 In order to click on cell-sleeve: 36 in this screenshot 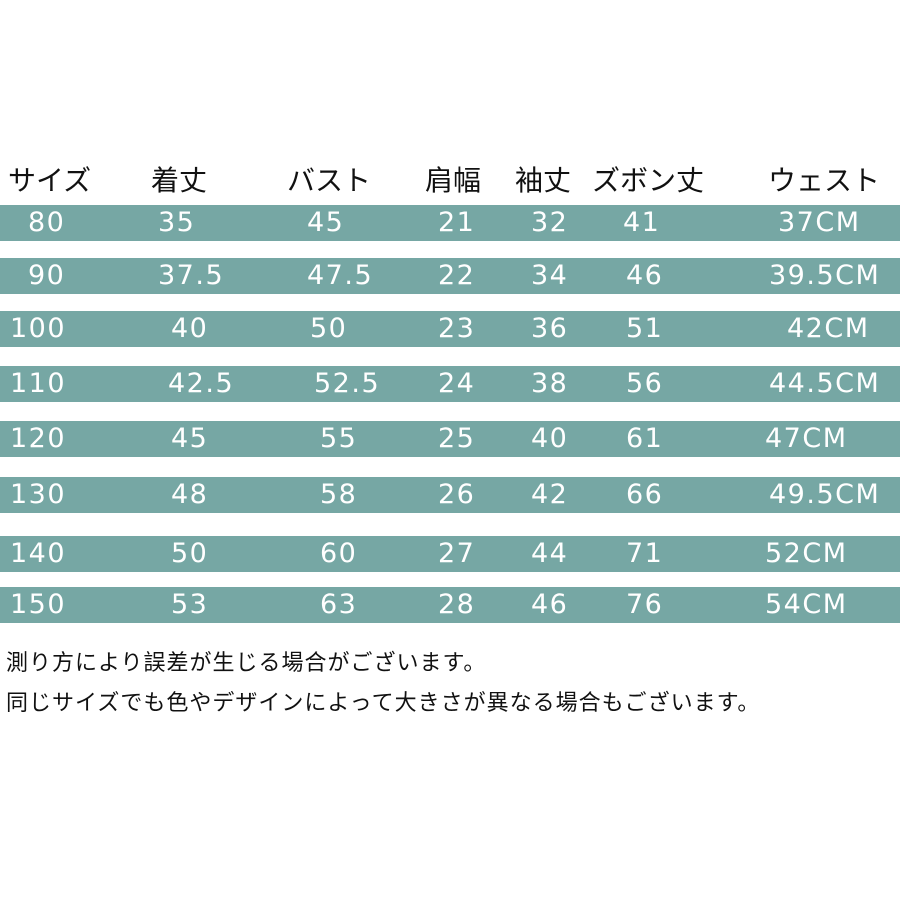, I will do `click(550, 328)`.